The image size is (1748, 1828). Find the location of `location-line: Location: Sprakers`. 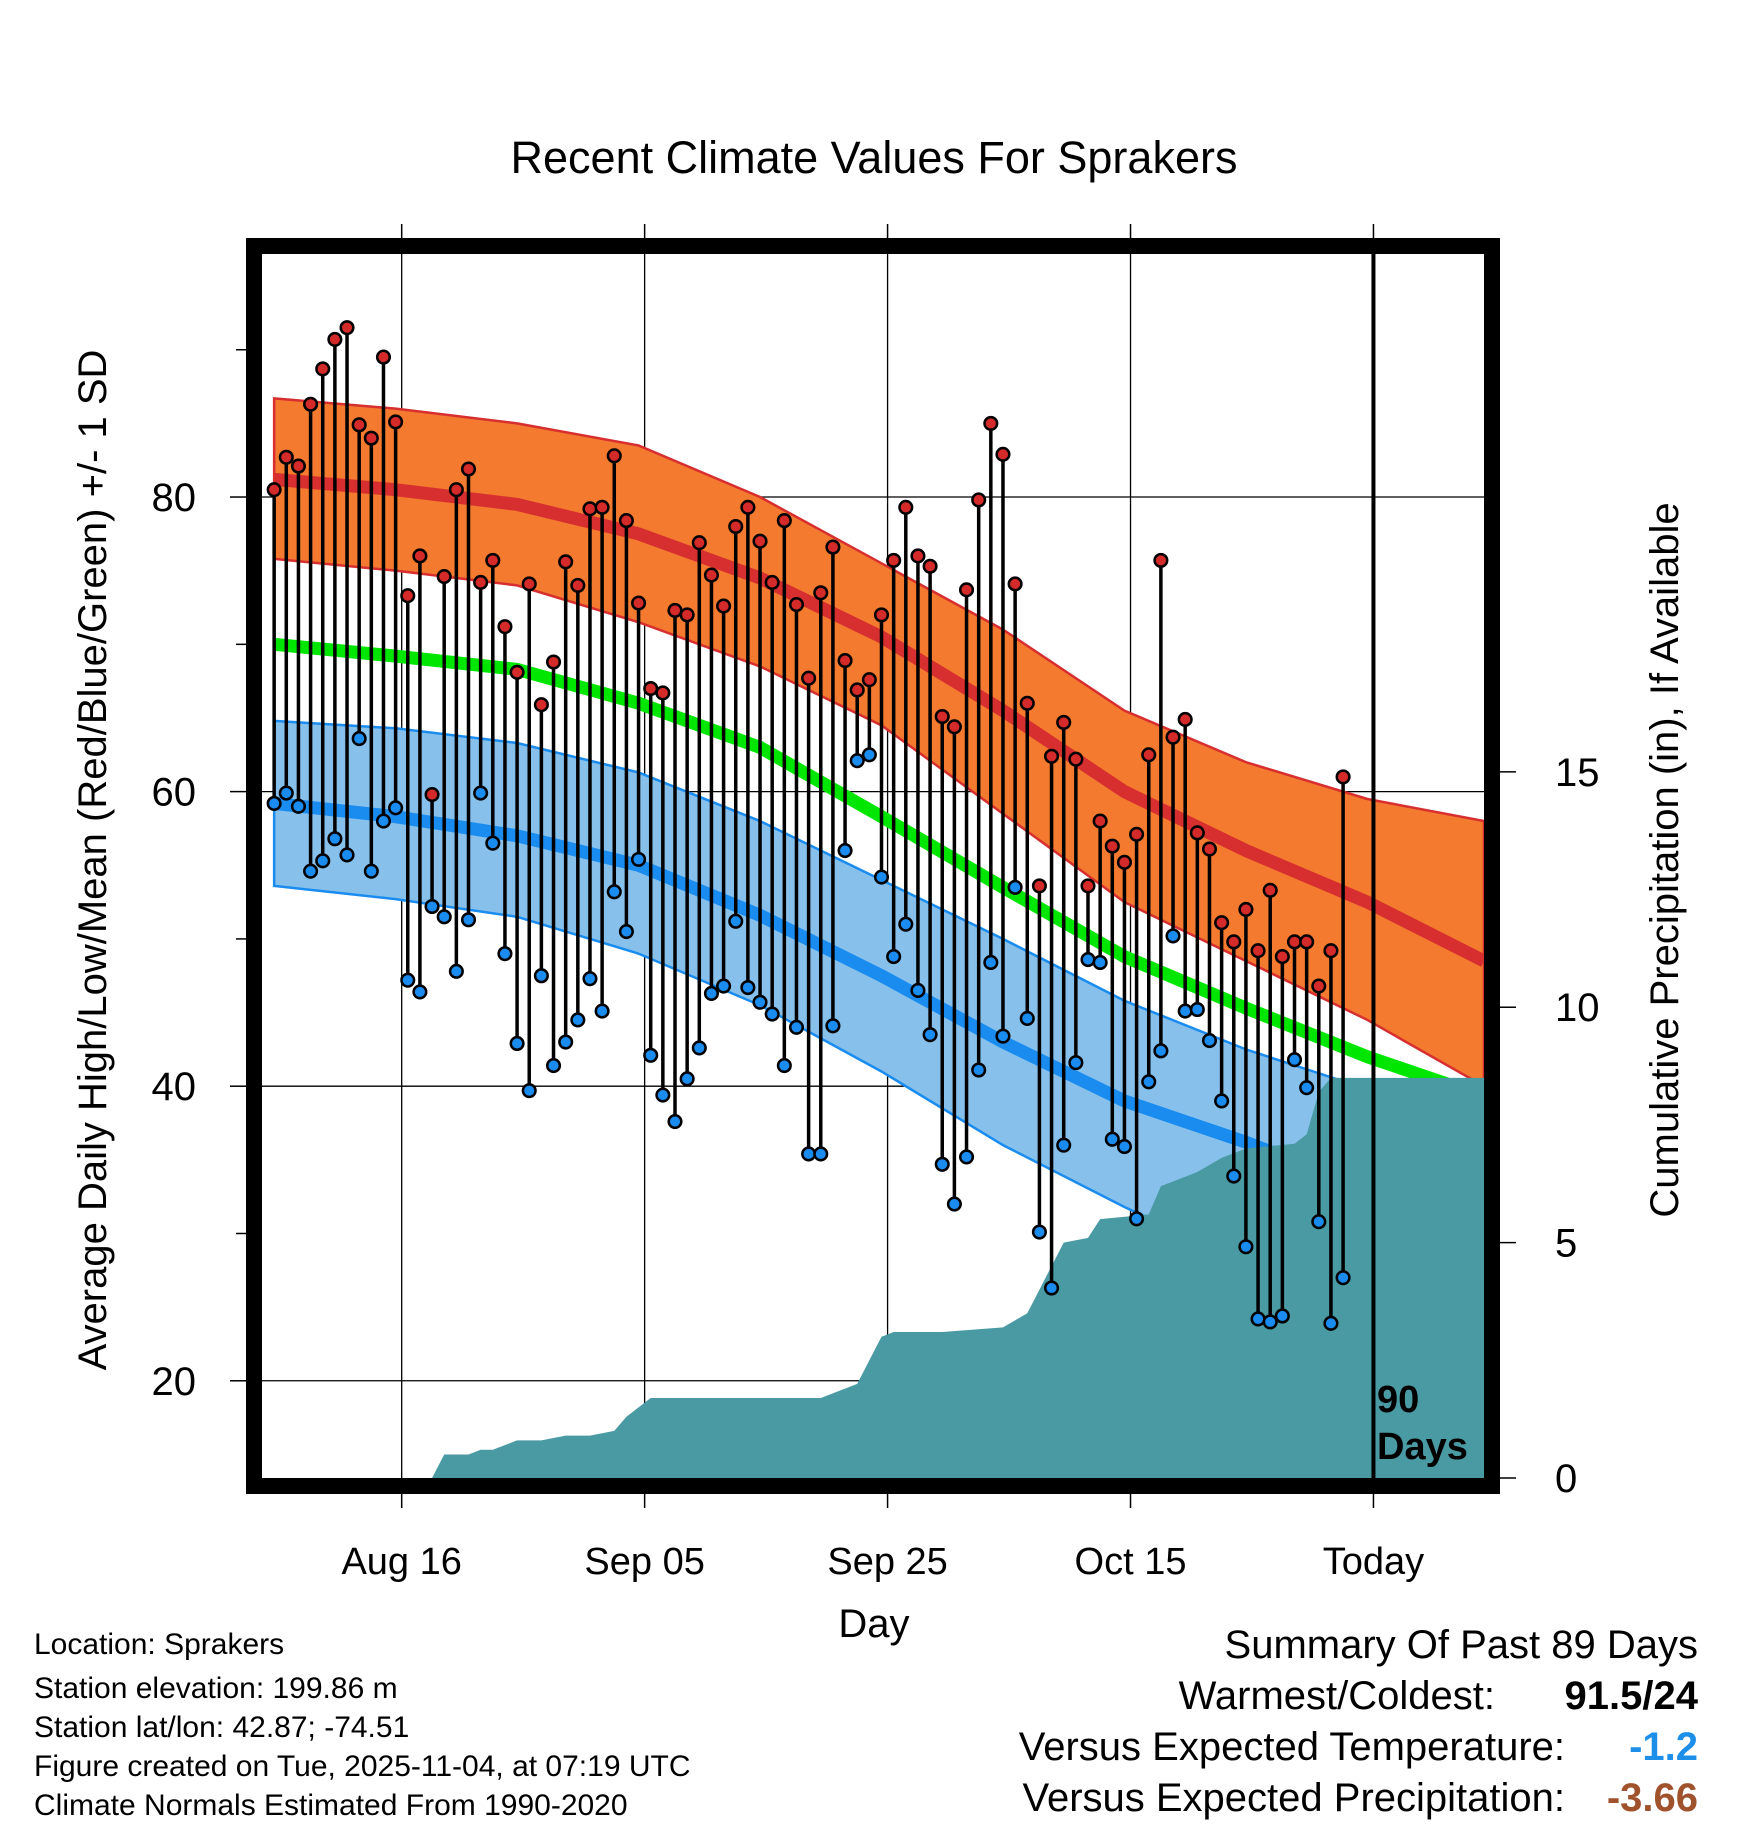

location-line: Location: Sprakers is located at coordinates (159, 1644).